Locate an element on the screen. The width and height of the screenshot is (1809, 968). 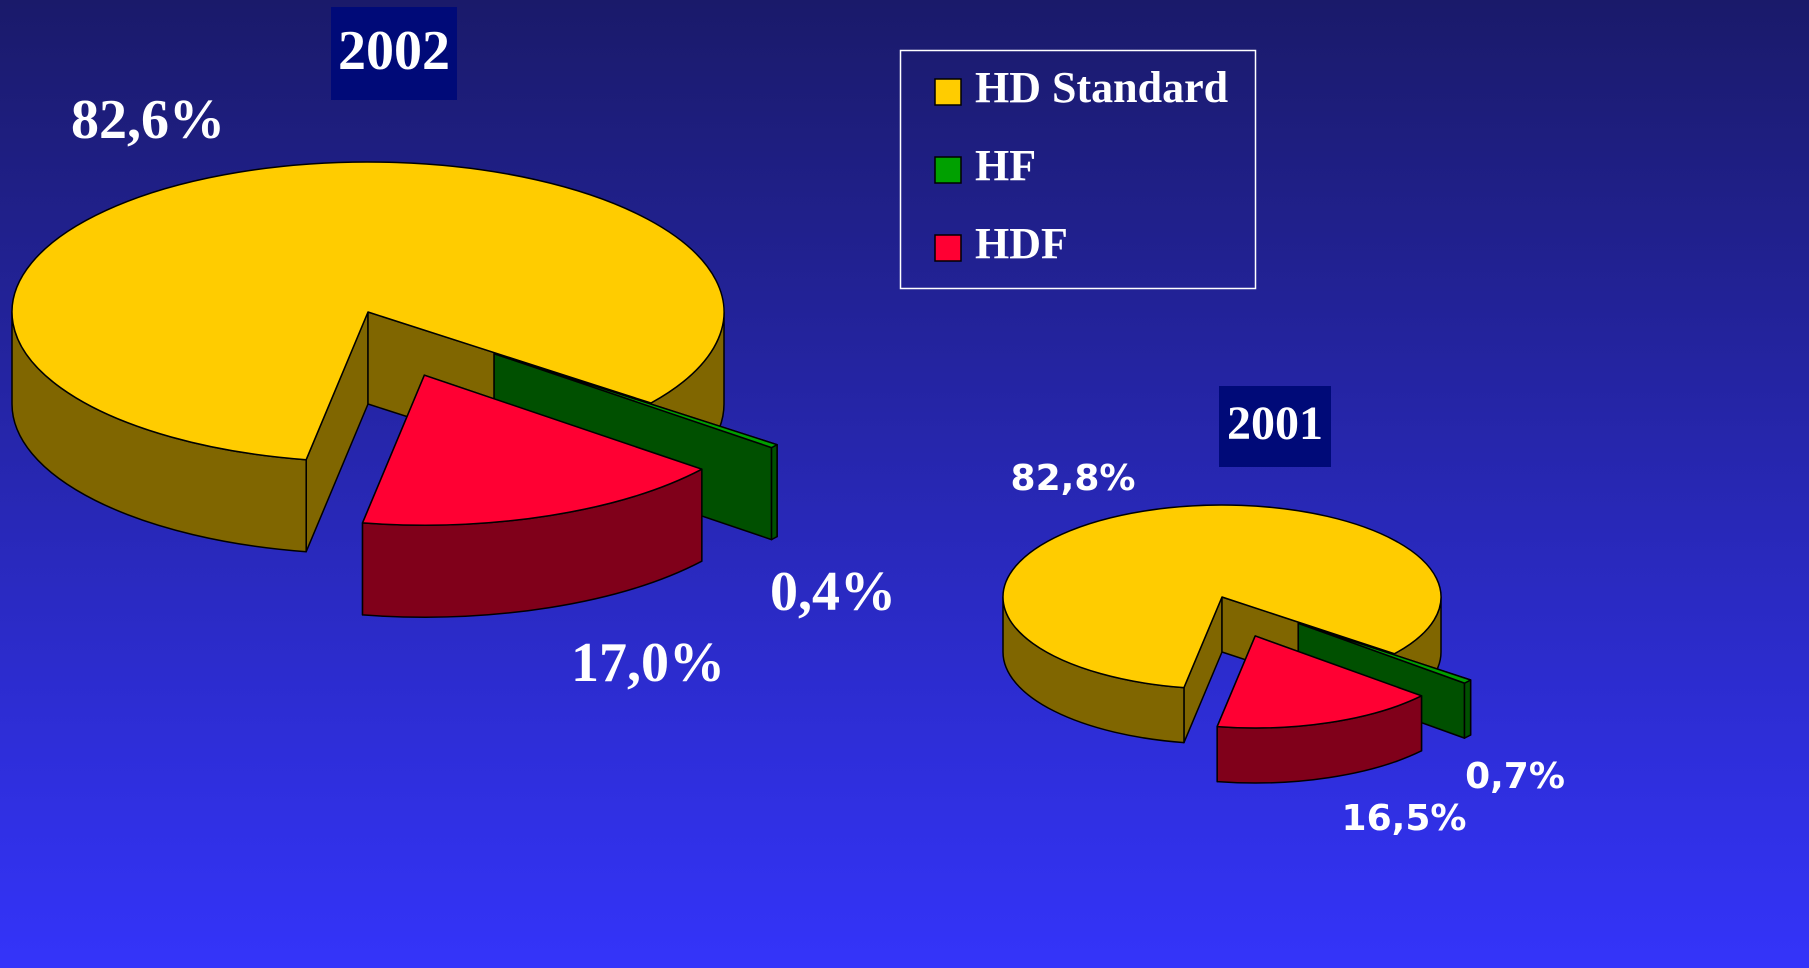
data-label: 17,0% is located at coordinates (648, 663).